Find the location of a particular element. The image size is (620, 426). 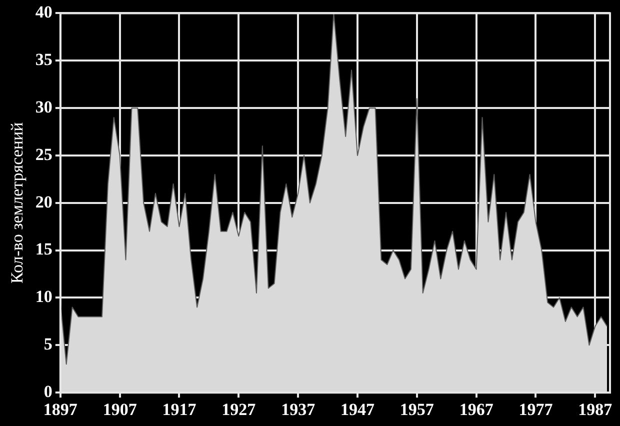

x-tick-label: 1927 is located at coordinates (239, 410).